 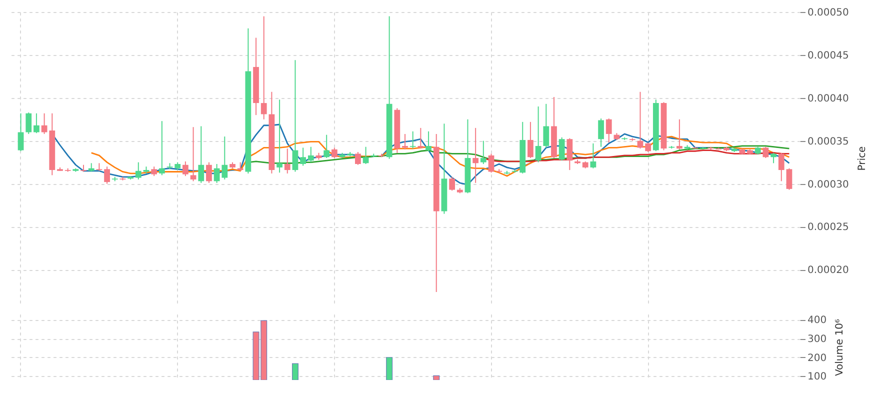 What do you see at coordinates (828, 184) in the screenshot?
I see `y-tick-label: 0.00030` at bounding box center [828, 184].